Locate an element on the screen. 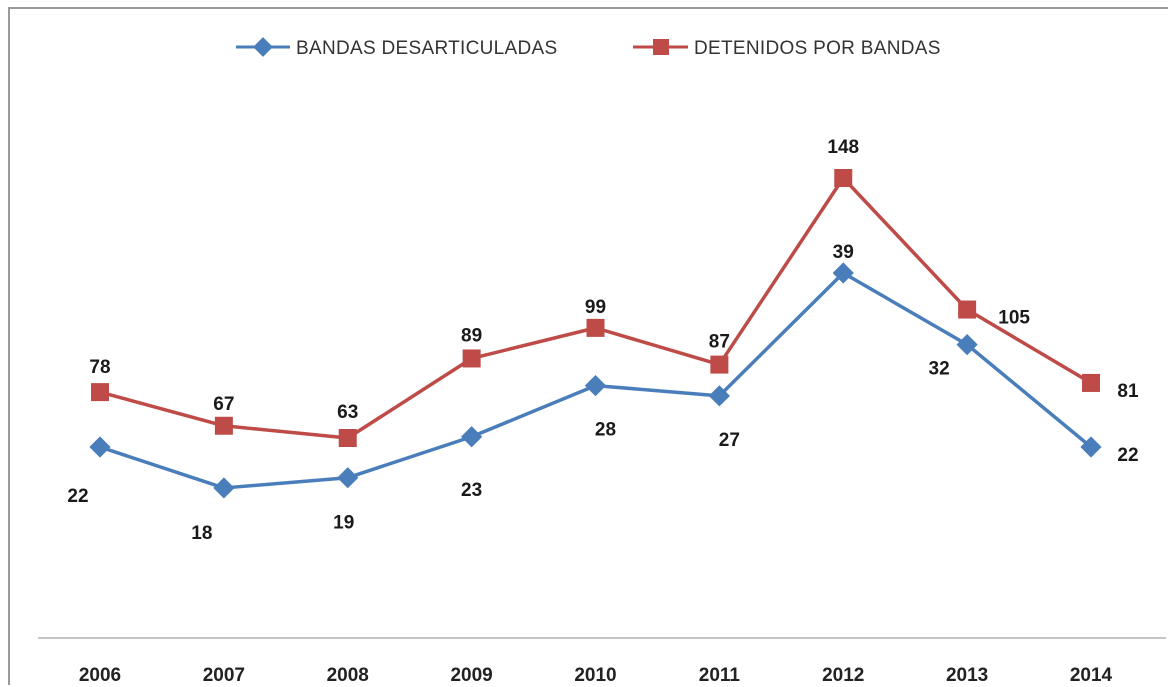  data-label: 23 is located at coordinates (471, 490).